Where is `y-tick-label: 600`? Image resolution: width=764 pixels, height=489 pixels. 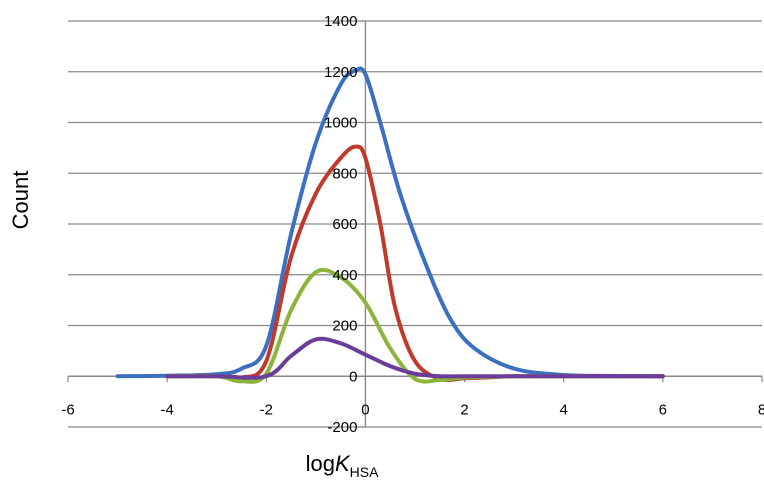 y-tick-label: 600 is located at coordinates (344, 224).